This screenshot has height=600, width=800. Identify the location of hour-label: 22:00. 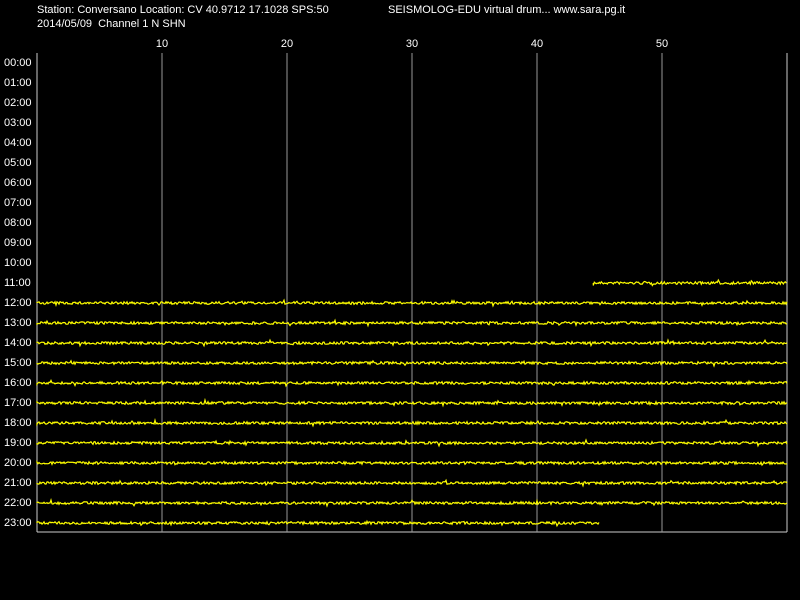
(18, 503).